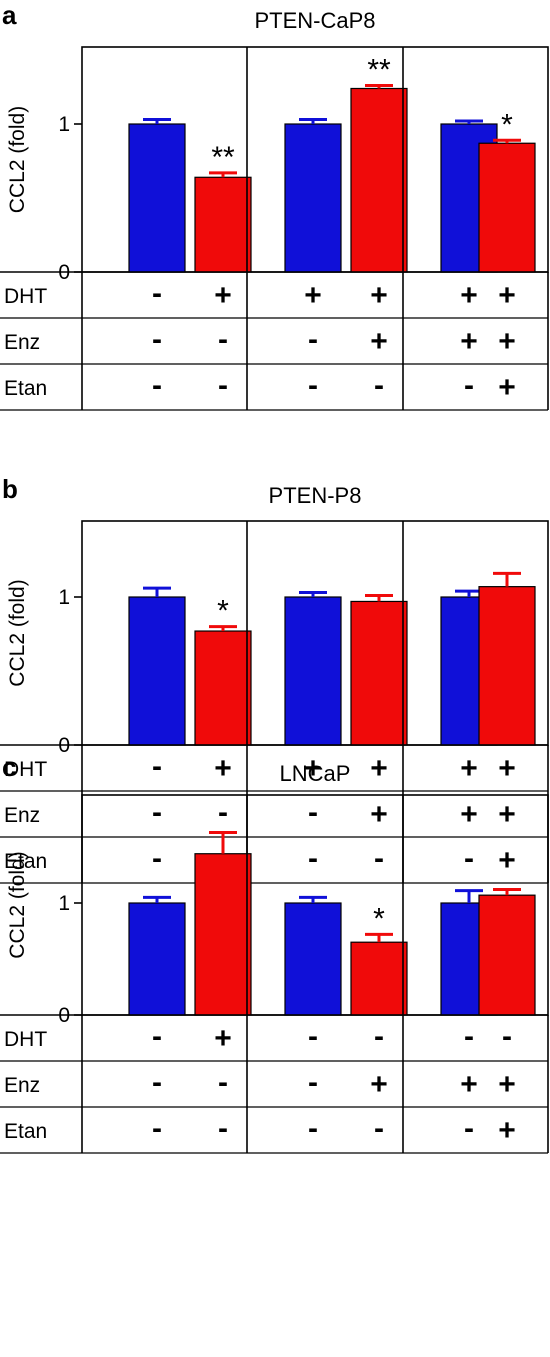 The height and width of the screenshot is (1357, 550). I want to click on chart-title: PTEN-CaP8, so click(314, 20).